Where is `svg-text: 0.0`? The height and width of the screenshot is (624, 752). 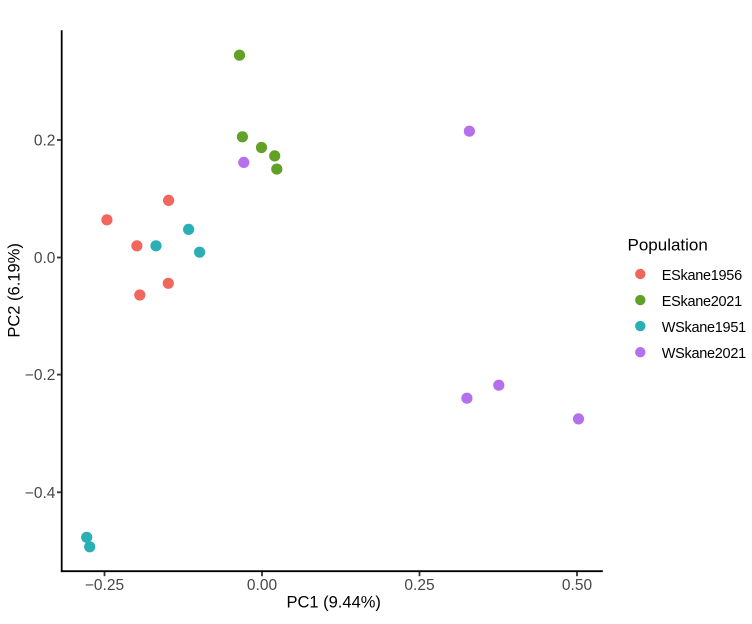 svg-text: 0.0 is located at coordinates (45, 258).